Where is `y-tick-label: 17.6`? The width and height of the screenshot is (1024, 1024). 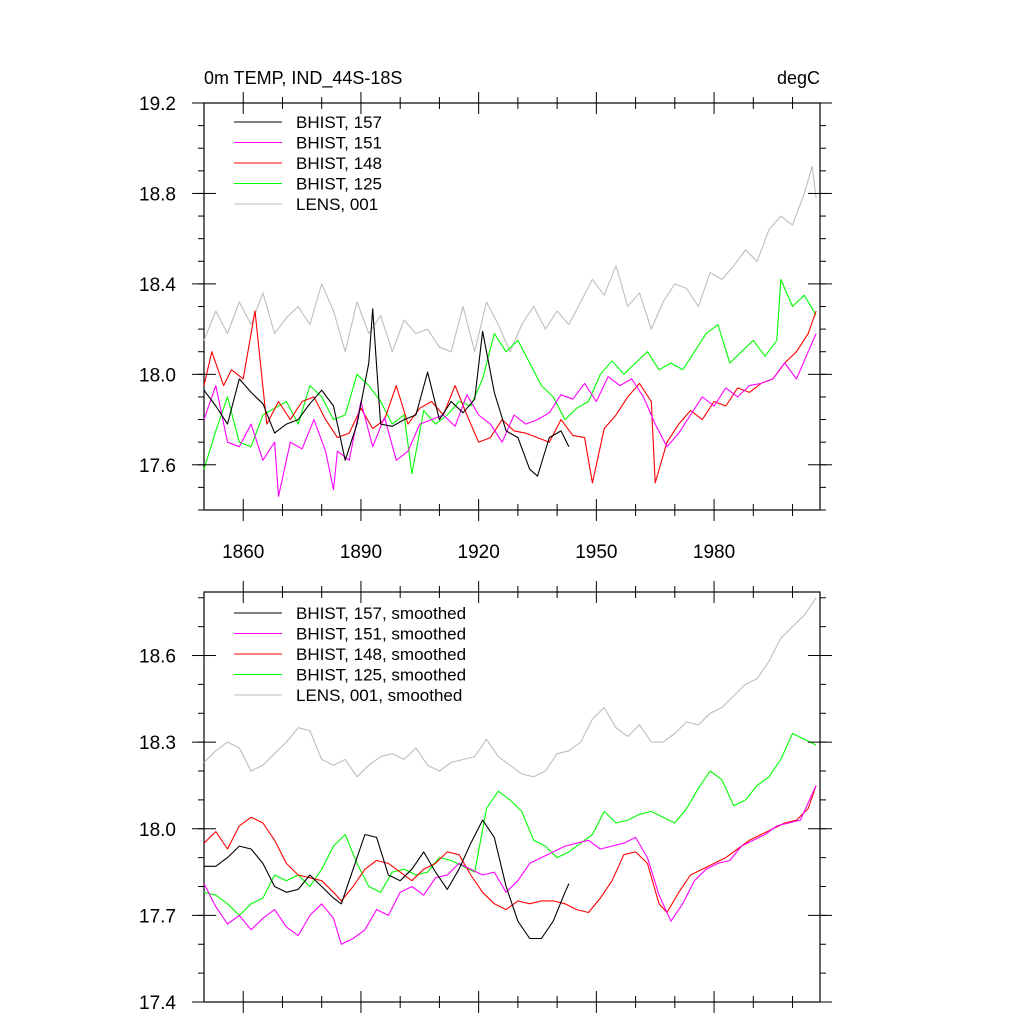 y-tick-label: 17.6 is located at coordinates (157, 466).